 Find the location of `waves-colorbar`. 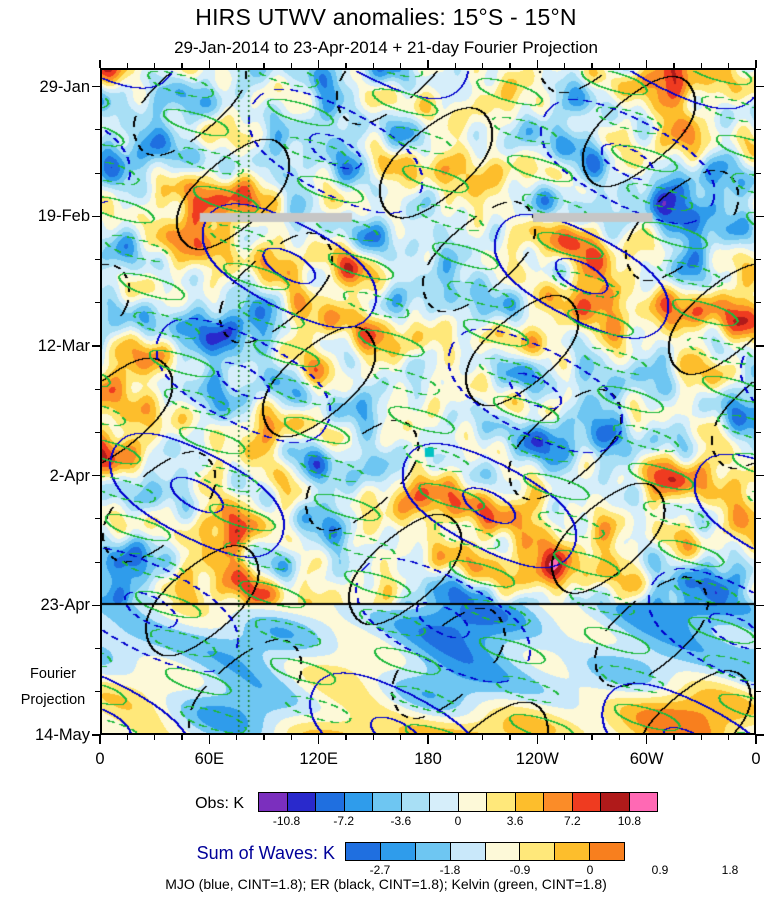

waves-colorbar is located at coordinates (485, 851).